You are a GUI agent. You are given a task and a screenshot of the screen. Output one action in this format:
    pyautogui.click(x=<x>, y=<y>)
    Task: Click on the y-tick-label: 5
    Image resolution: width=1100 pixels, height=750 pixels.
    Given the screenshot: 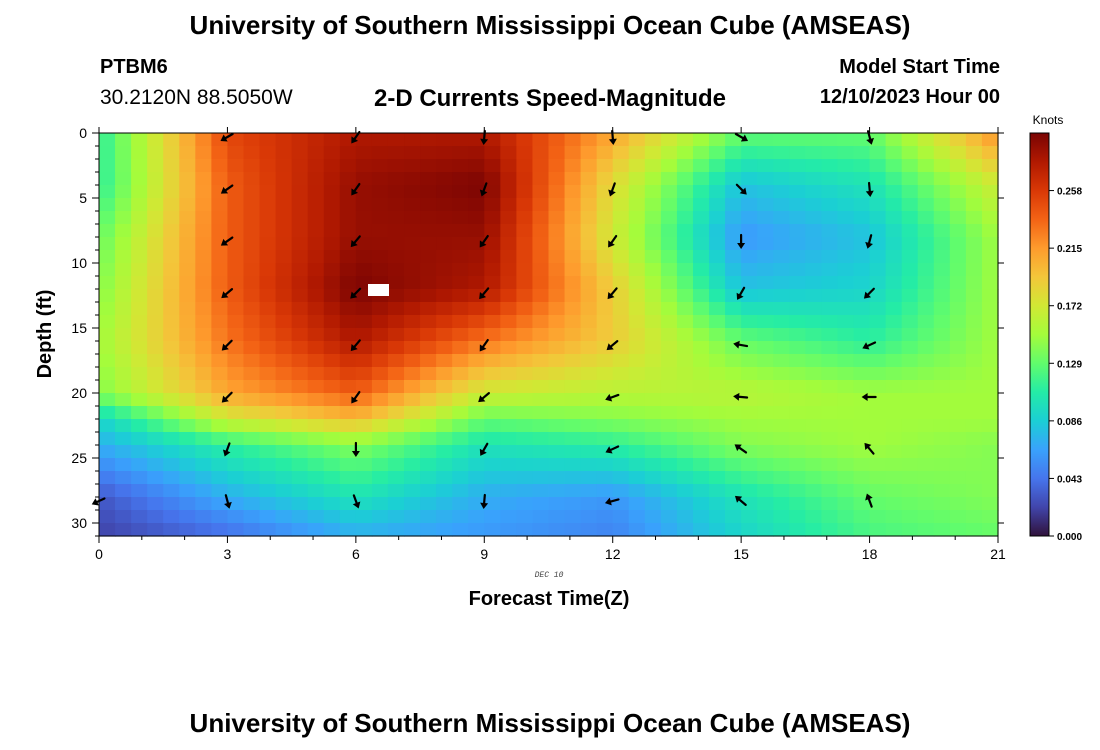 What is the action you would take?
    pyautogui.click(x=83, y=198)
    